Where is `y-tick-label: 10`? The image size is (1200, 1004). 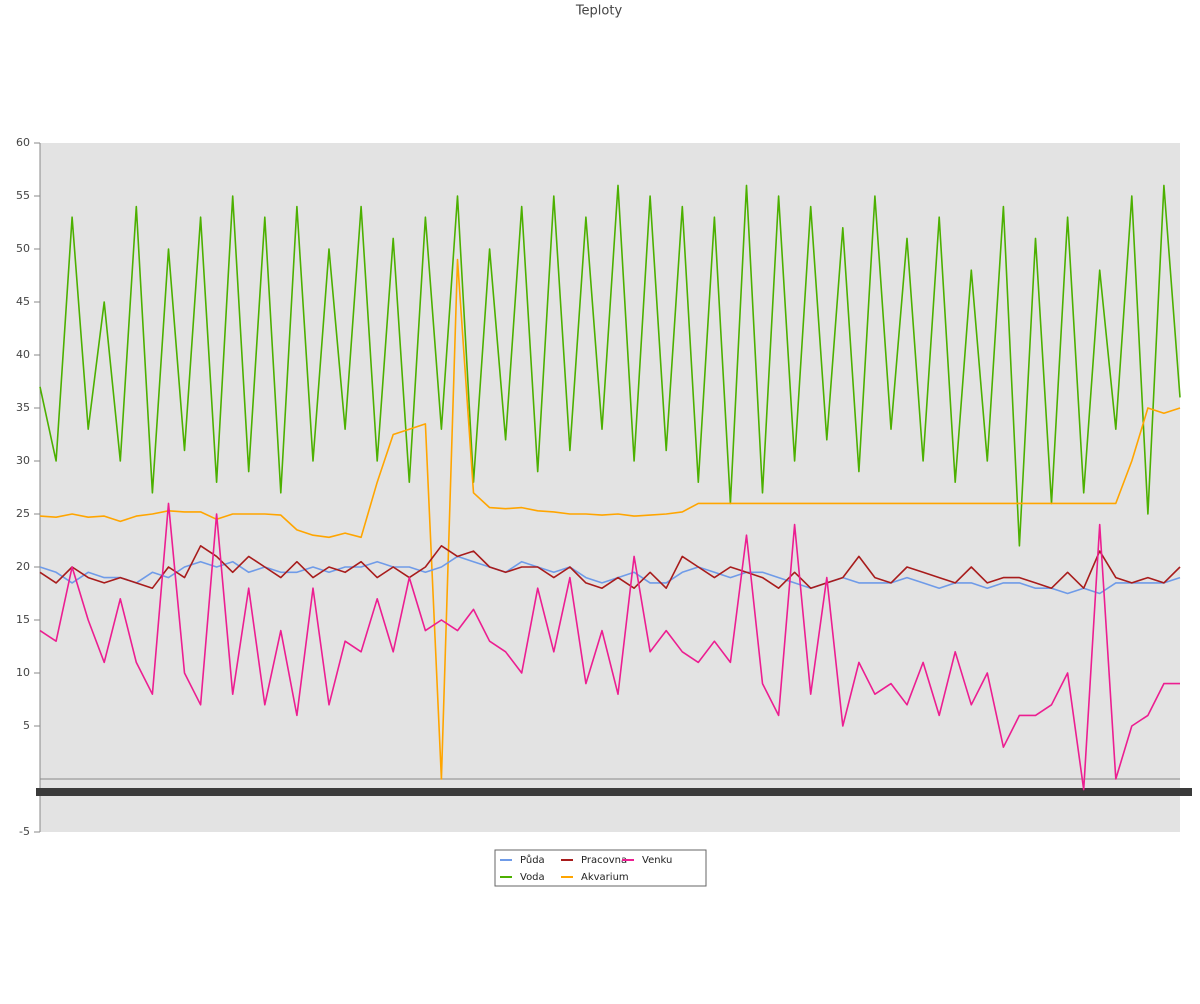 y-tick-label: 10 is located at coordinates (23, 672).